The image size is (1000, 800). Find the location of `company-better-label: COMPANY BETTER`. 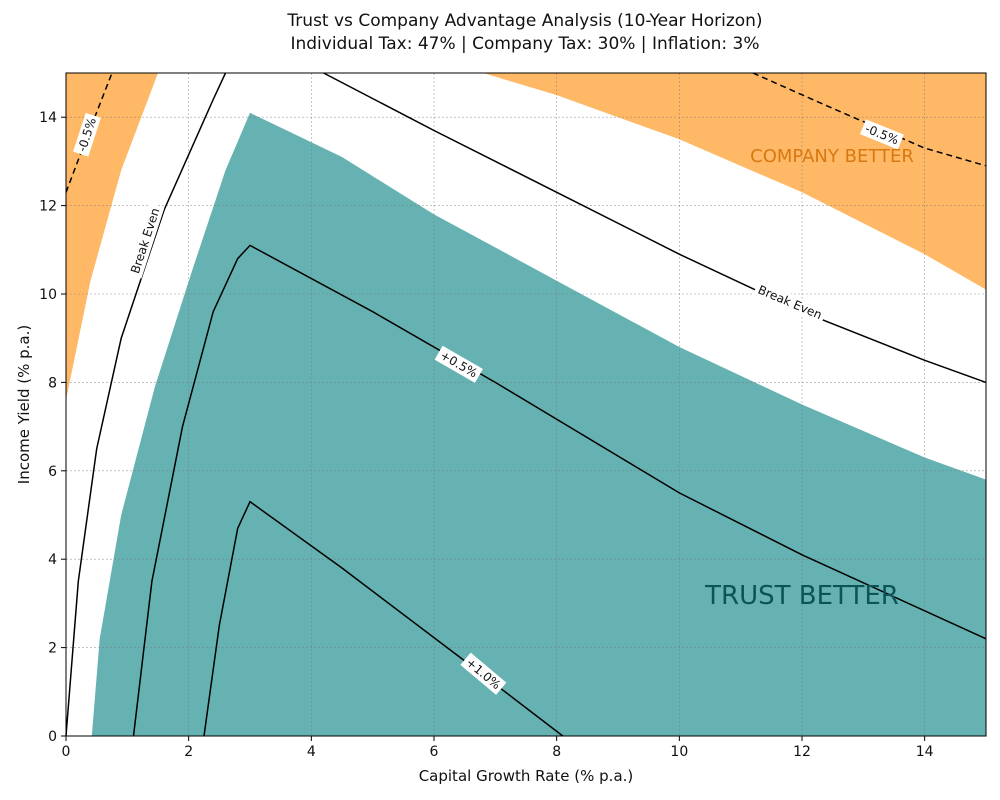

company-better-label: COMPANY BETTER is located at coordinates (832, 156).